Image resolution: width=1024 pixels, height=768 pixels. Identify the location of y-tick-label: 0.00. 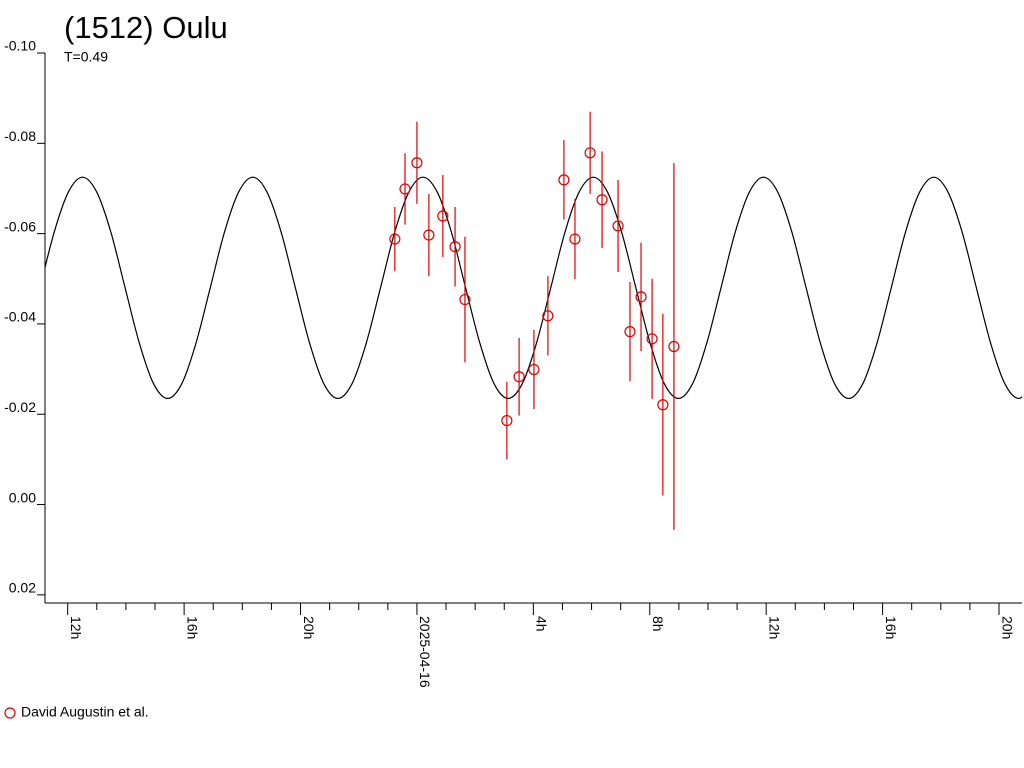
(22, 497).